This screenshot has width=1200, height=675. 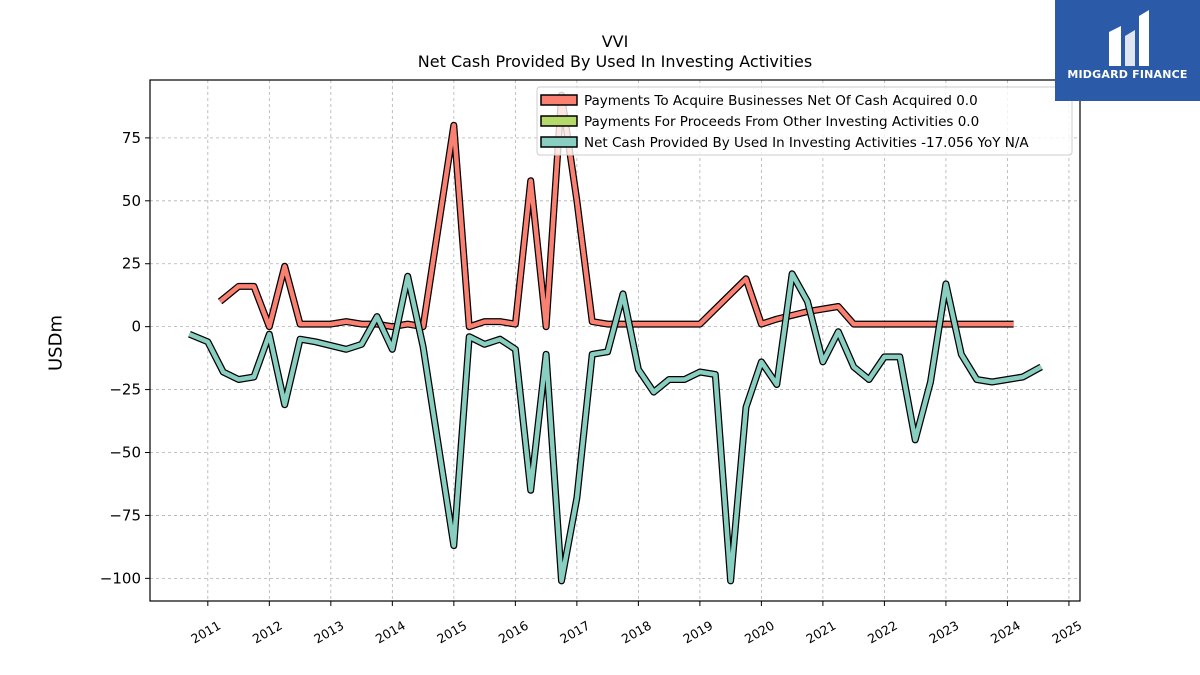 I want to click on x-tick-label: 2022, so click(x=882, y=632).